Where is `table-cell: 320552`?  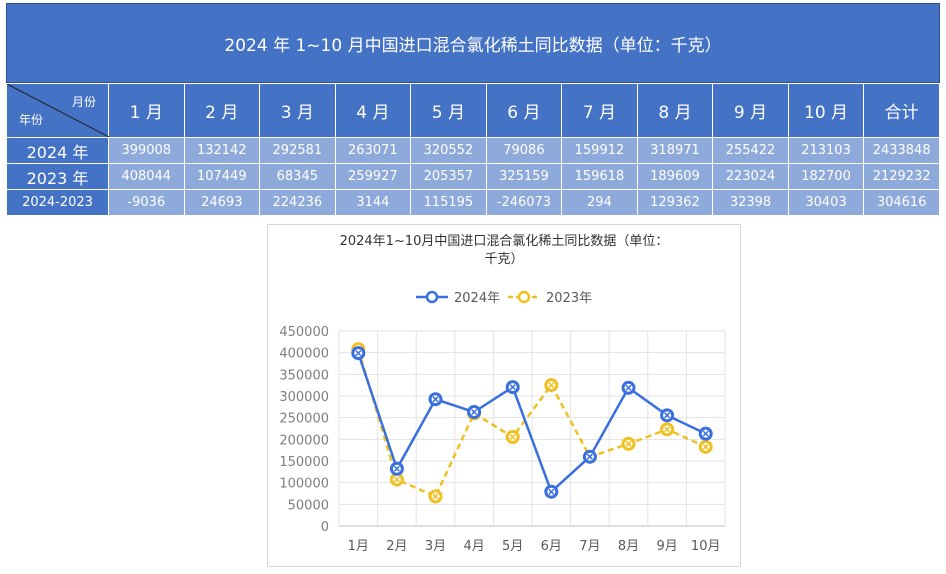 table-cell: 320552 is located at coordinates (448, 150).